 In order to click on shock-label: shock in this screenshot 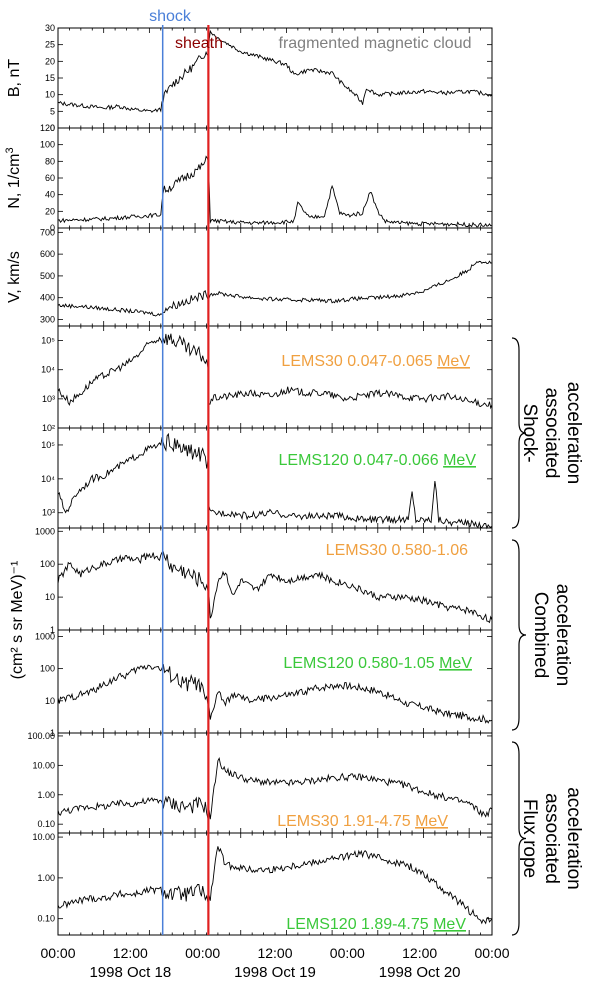, I will do `click(170, 16)`.